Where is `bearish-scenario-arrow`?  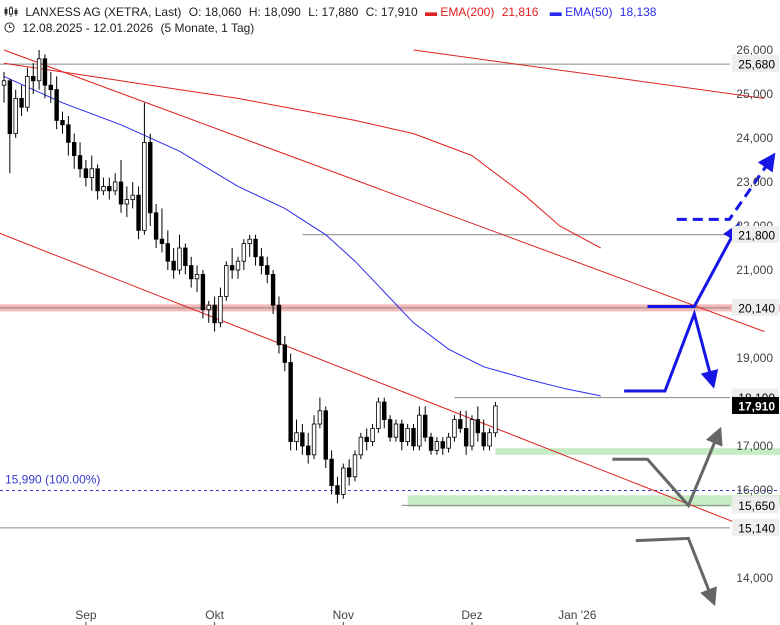
bearish-scenario-arrow is located at coordinates (667, 467).